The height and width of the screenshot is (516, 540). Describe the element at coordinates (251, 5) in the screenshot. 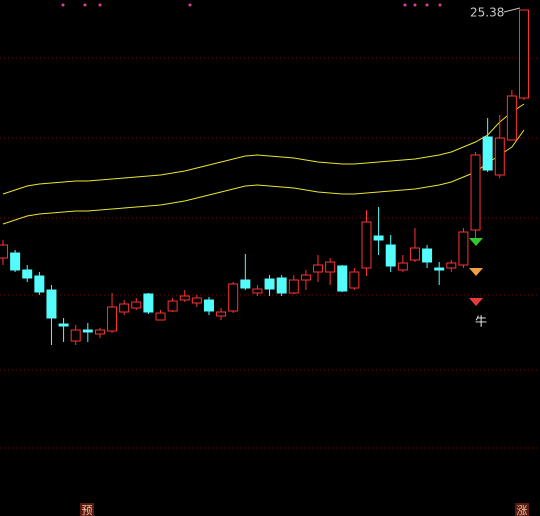

I see `top-dots` at that location.